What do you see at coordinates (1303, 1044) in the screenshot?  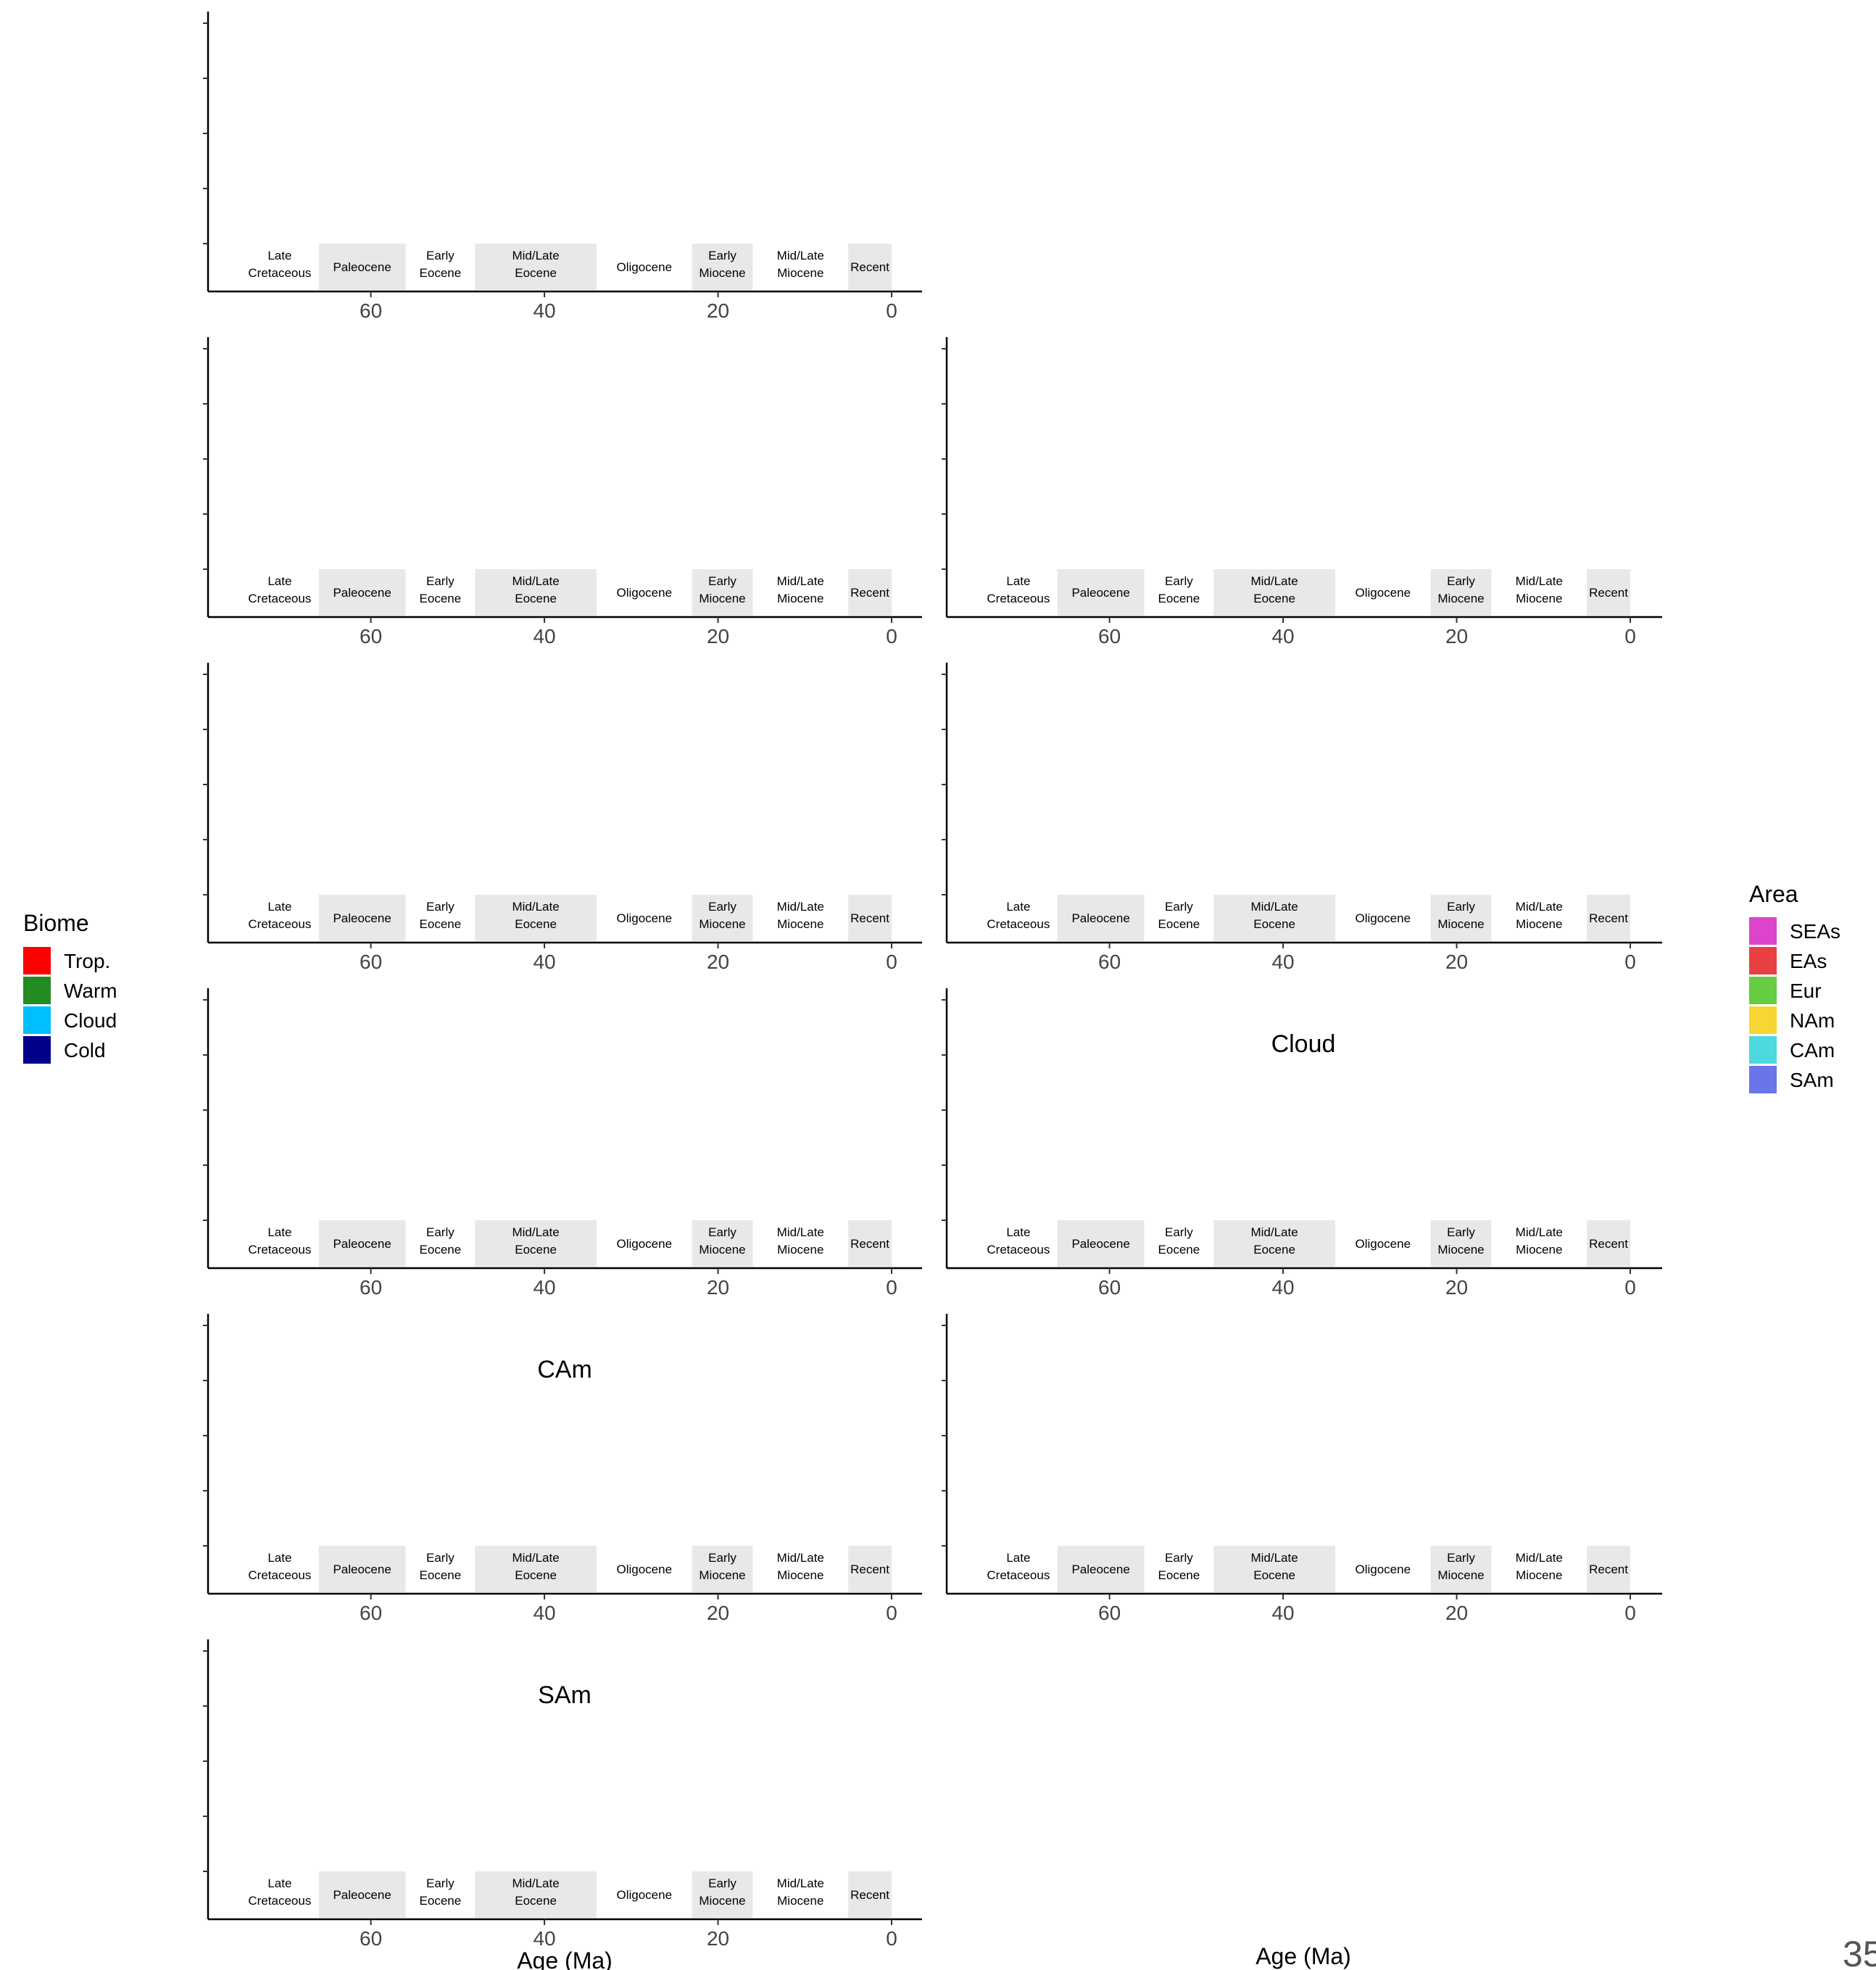 I see `panel-title: Cloud` at bounding box center [1303, 1044].